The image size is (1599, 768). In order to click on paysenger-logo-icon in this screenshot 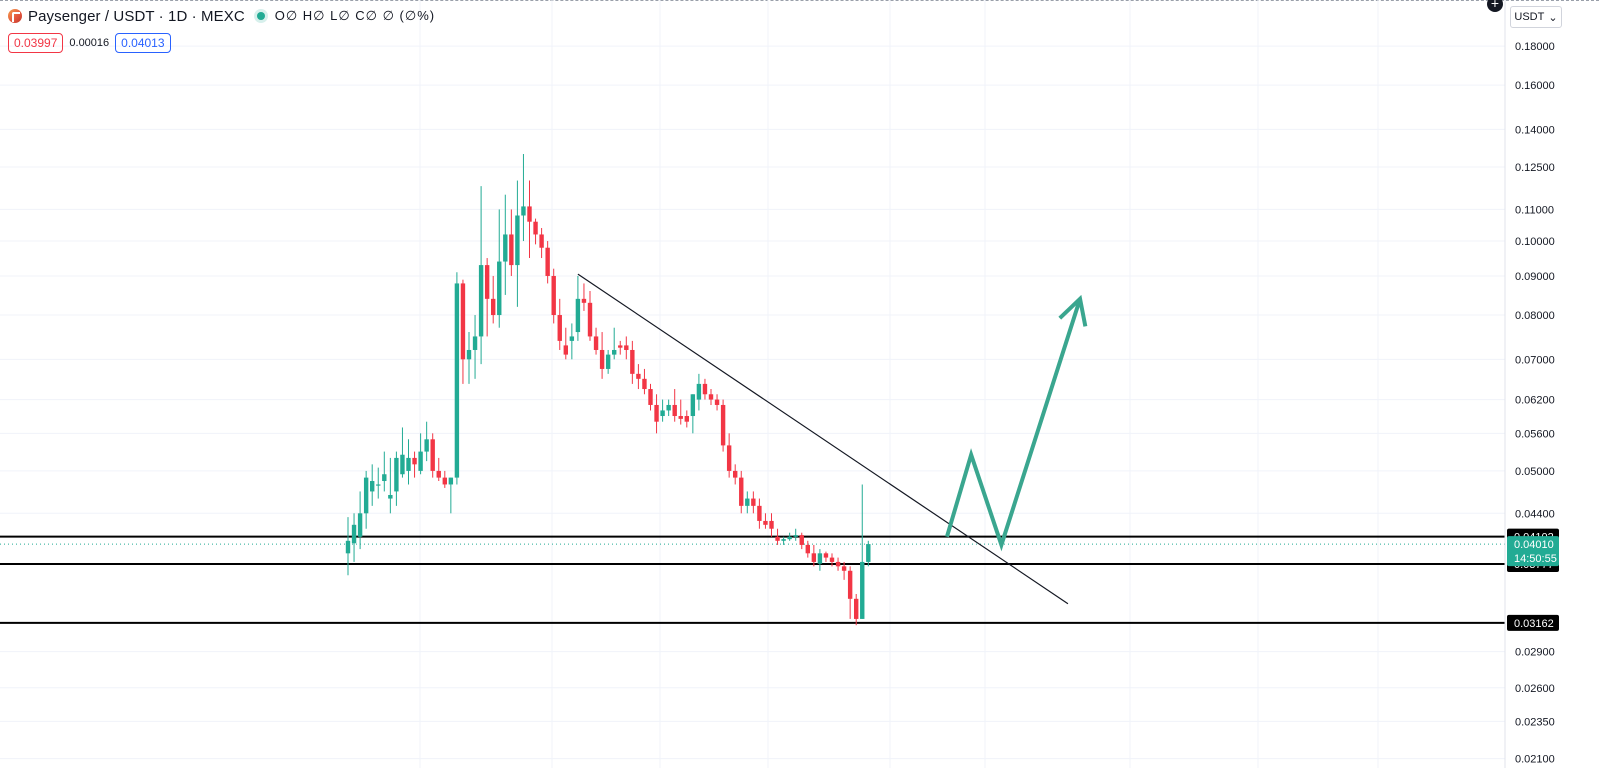, I will do `click(15, 16)`.